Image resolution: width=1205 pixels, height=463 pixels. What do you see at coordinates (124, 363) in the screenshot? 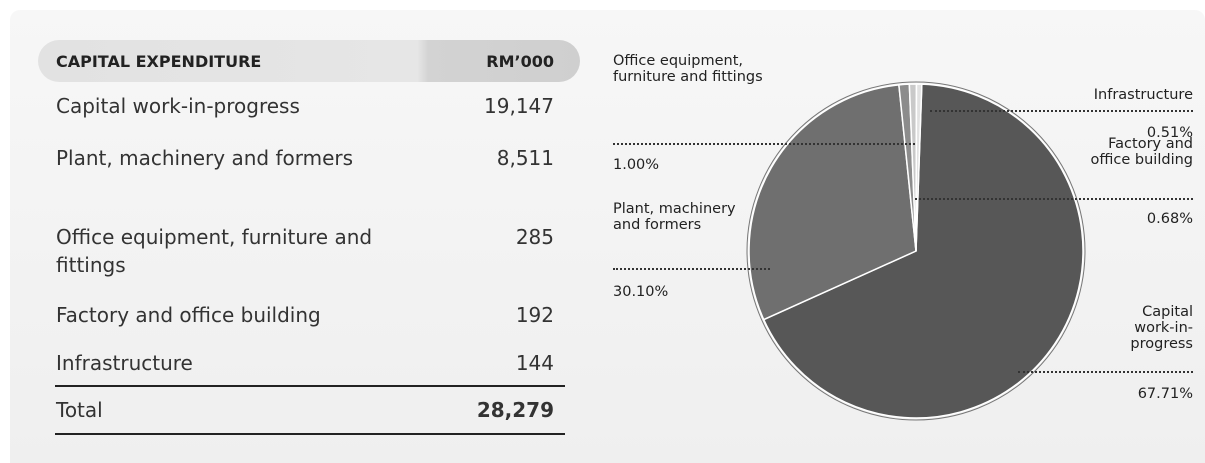
I see `row-label: Infrastructure` at bounding box center [124, 363].